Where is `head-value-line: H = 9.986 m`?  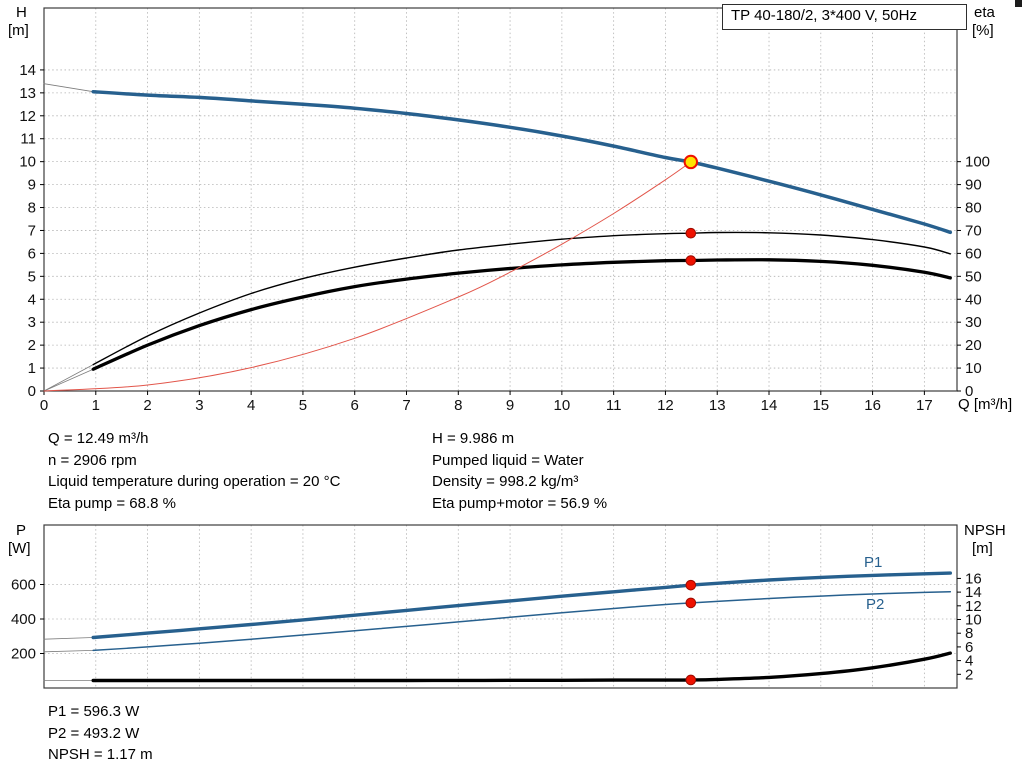
head-value-line: H = 9.986 m is located at coordinates (473, 438).